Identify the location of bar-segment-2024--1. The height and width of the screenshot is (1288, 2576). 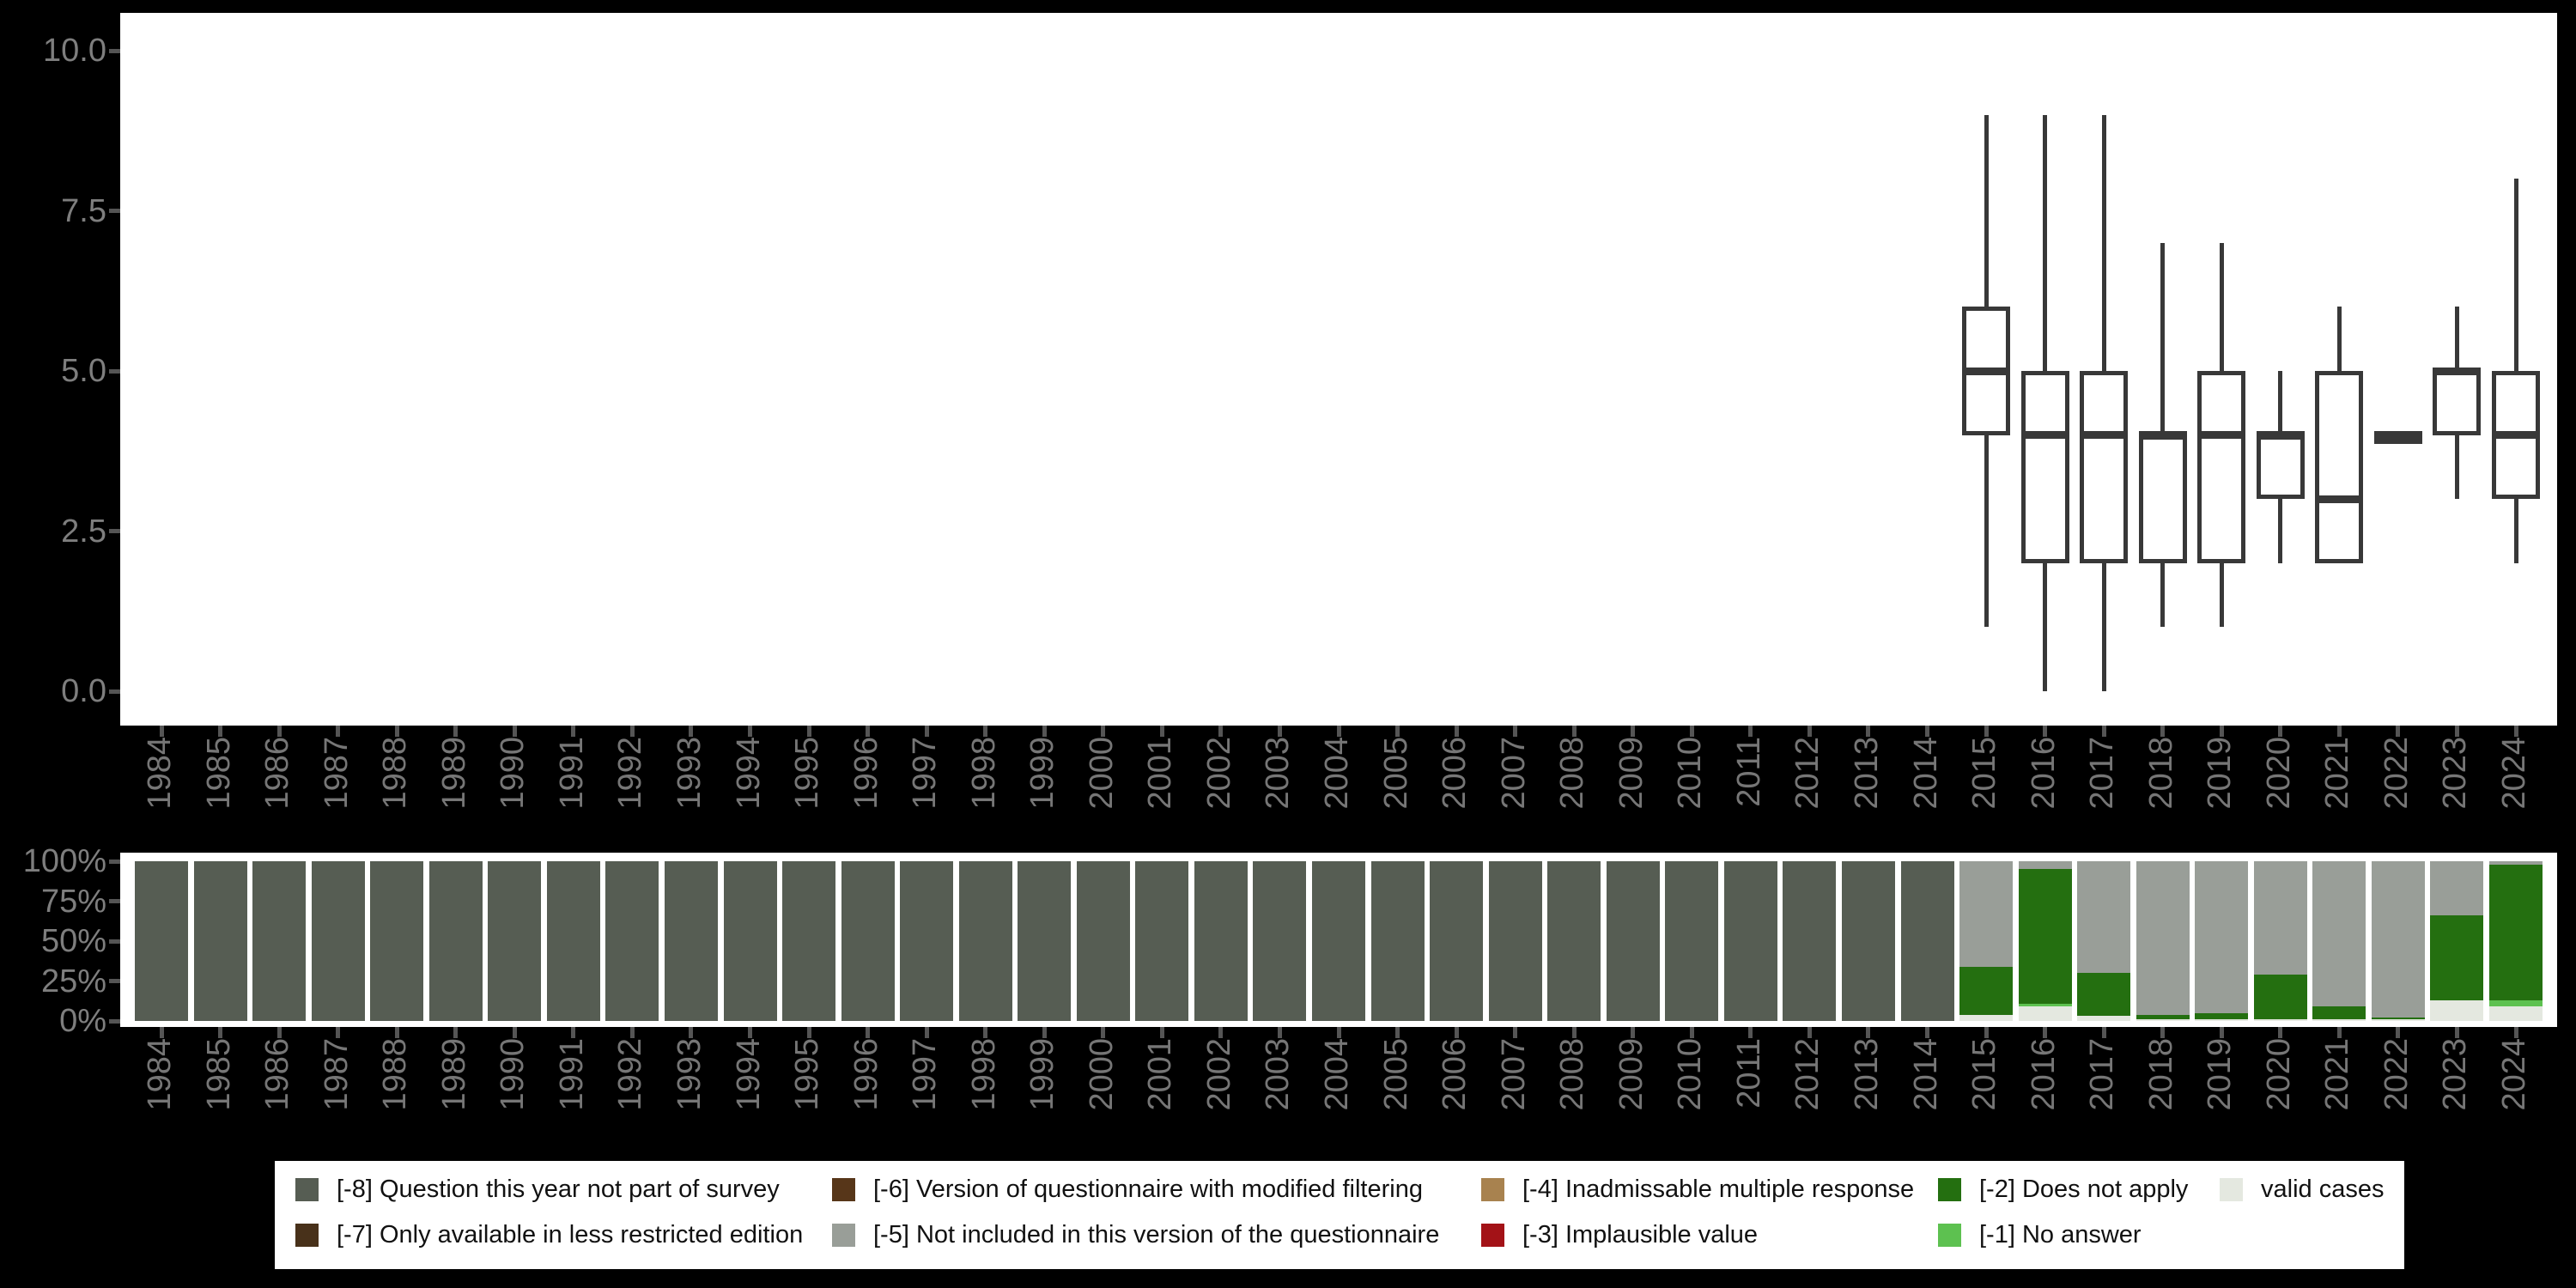
(2516, 1003).